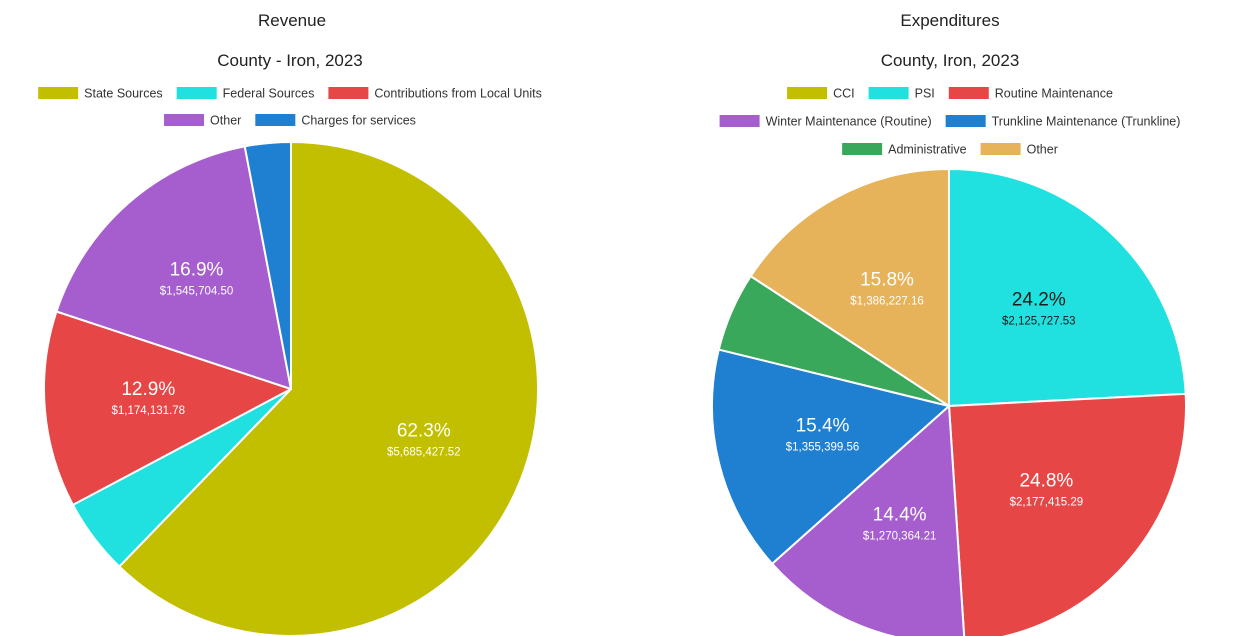 The width and height of the screenshot is (1235, 636). I want to click on legend-item: Administrative, so click(904, 150).